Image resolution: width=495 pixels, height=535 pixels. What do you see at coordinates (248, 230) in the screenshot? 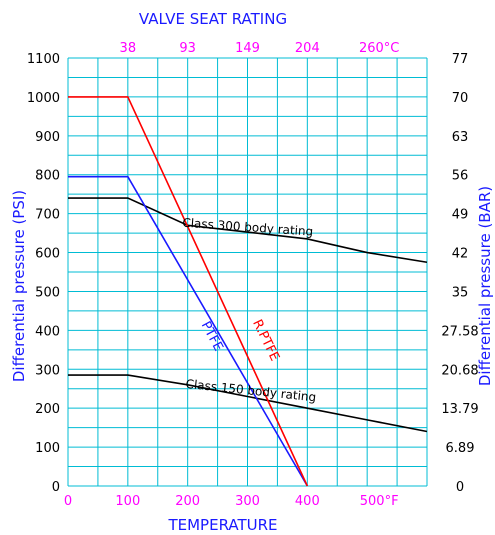
I see `series-line-class-300-body-rating` at bounding box center [248, 230].